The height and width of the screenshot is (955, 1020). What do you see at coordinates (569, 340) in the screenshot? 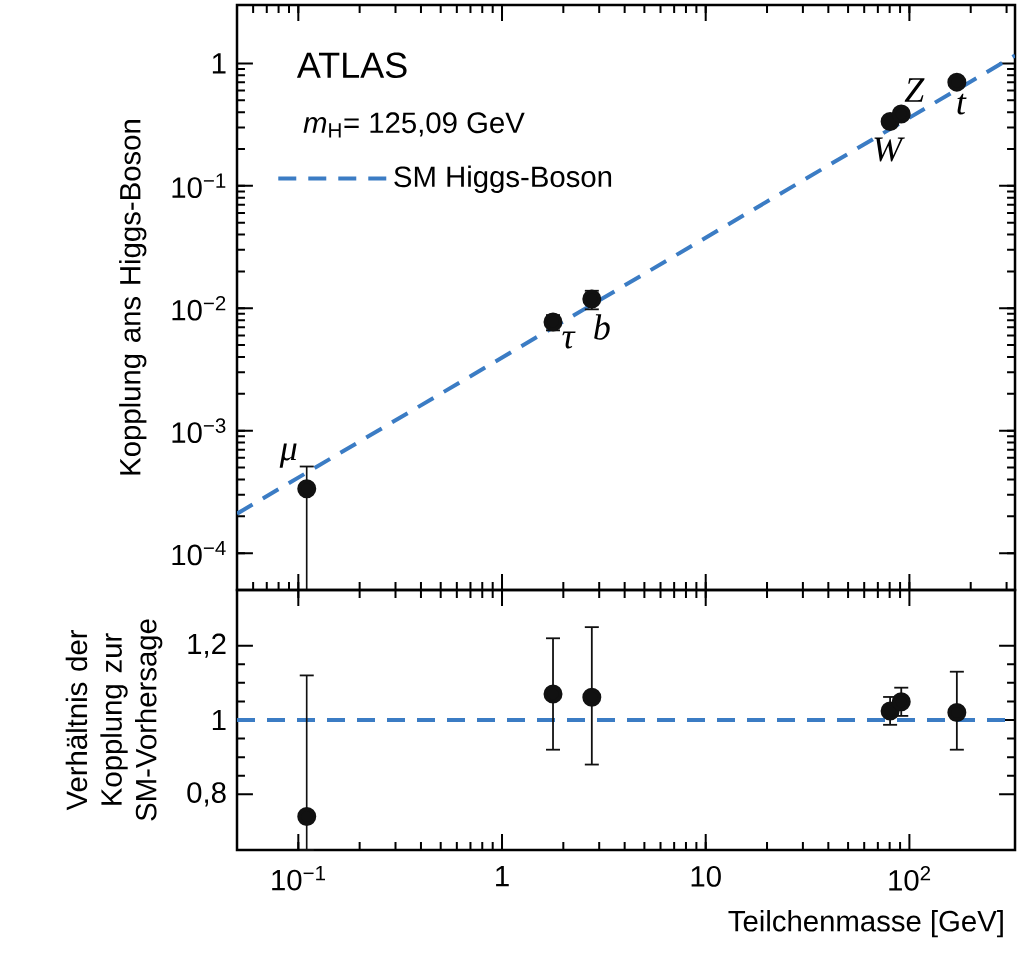
I see `annotation: τ` at bounding box center [569, 340].